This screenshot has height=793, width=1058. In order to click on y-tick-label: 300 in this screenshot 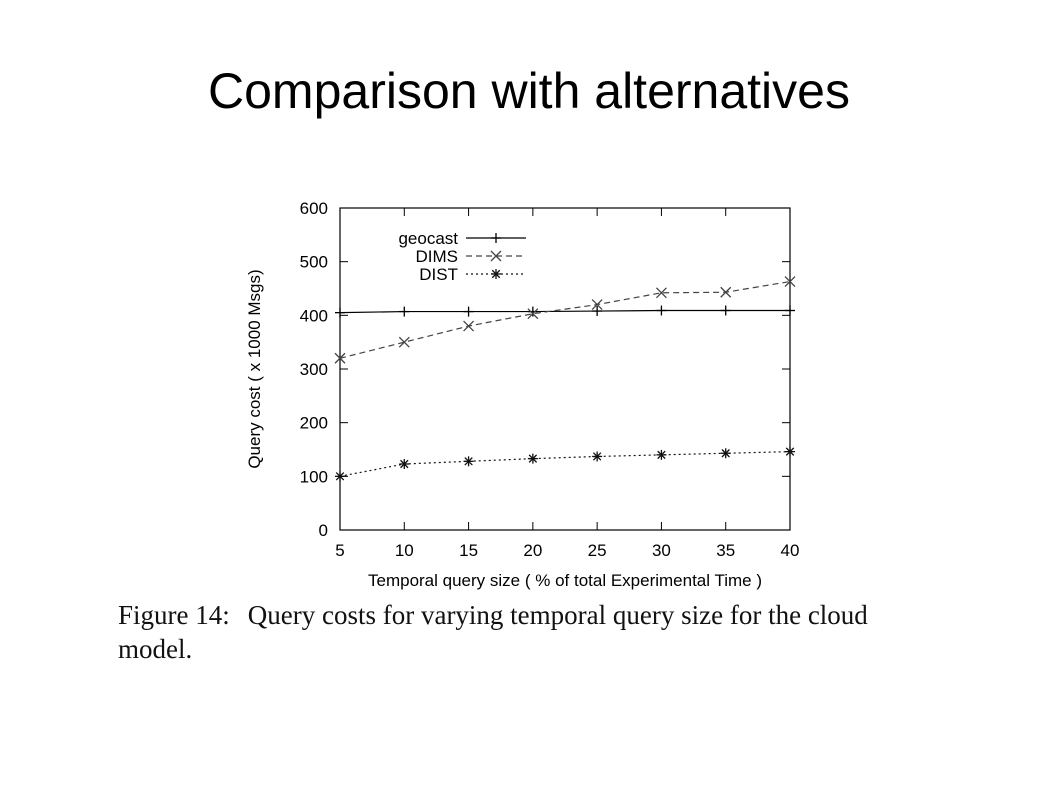, I will do `click(314, 369)`.